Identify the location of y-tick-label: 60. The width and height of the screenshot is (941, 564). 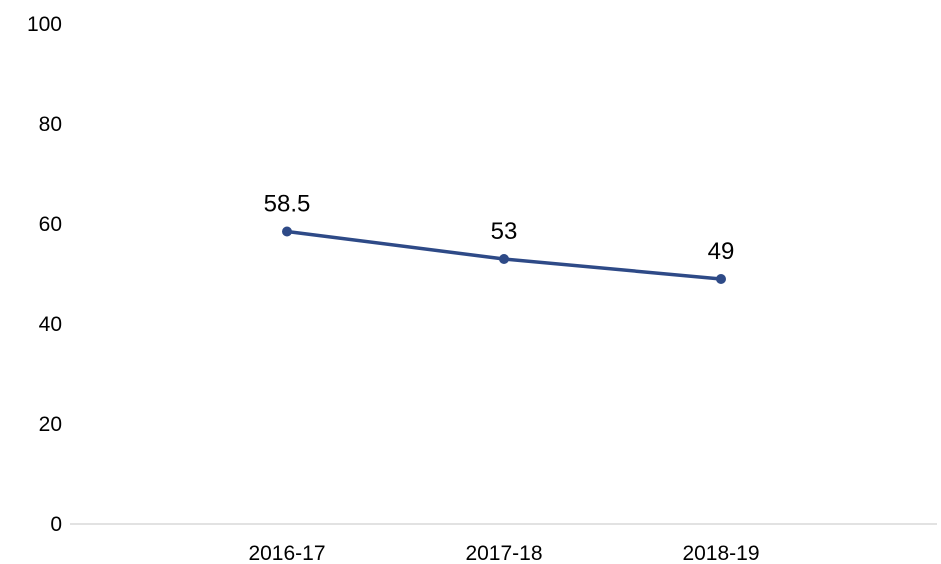
(50, 224).